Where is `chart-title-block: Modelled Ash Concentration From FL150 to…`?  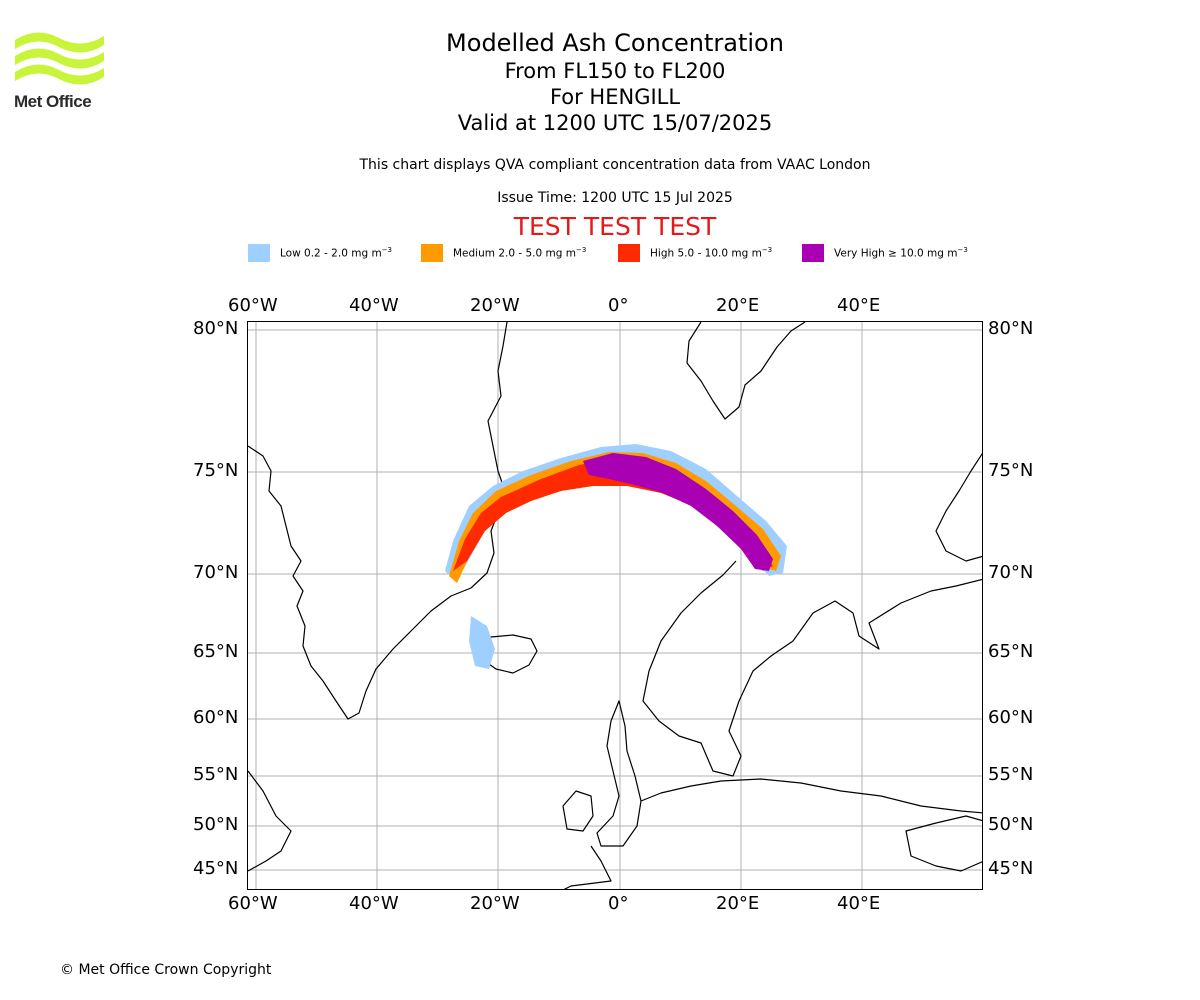 chart-title-block: Modelled Ash Concentration From FL150 to… is located at coordinates (600, 82).